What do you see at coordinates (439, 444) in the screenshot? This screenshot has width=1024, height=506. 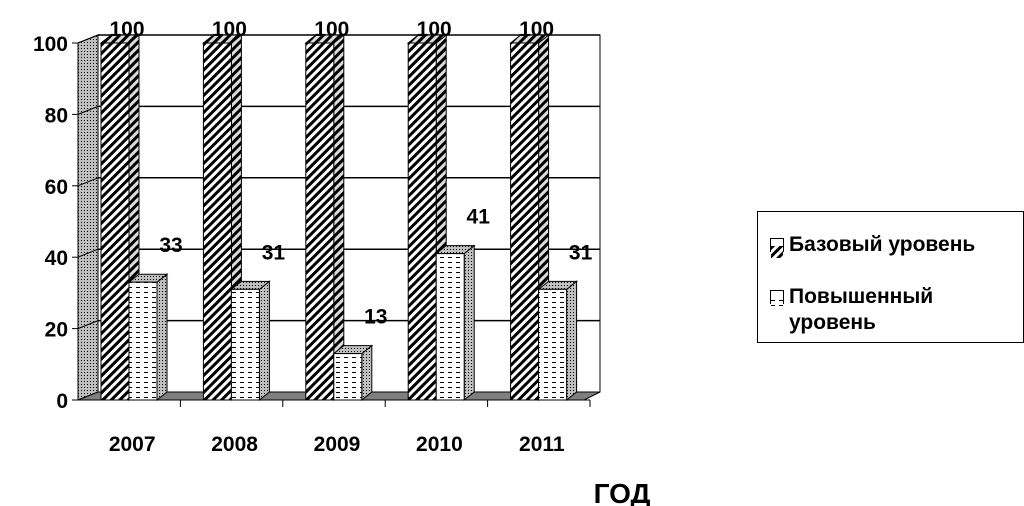 I see `x-tick-label: 2010` at bounding box center [439, 444].